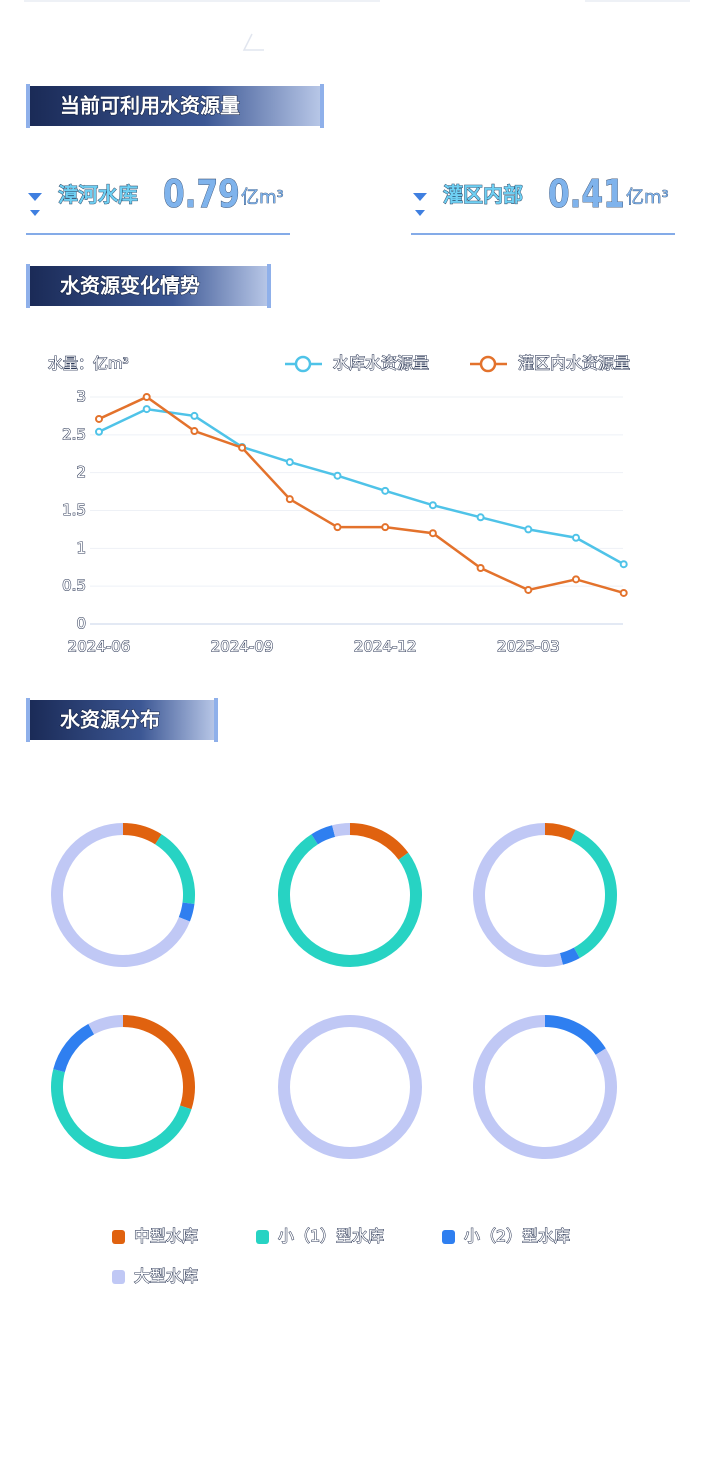  I want to click on section-title: 水资源分布, so click(110, 720).